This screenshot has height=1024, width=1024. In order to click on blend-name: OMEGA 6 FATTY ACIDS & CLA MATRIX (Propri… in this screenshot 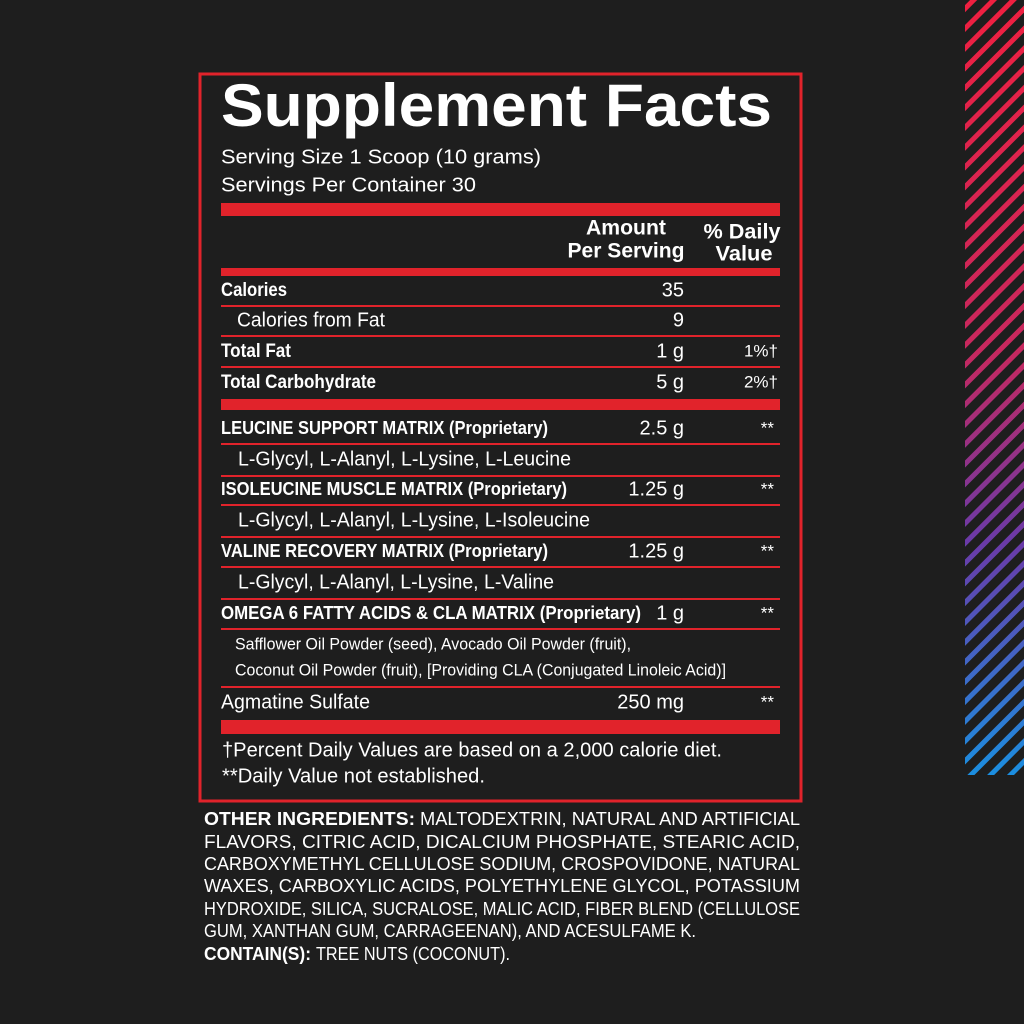, I will do `click(431, 613)`.